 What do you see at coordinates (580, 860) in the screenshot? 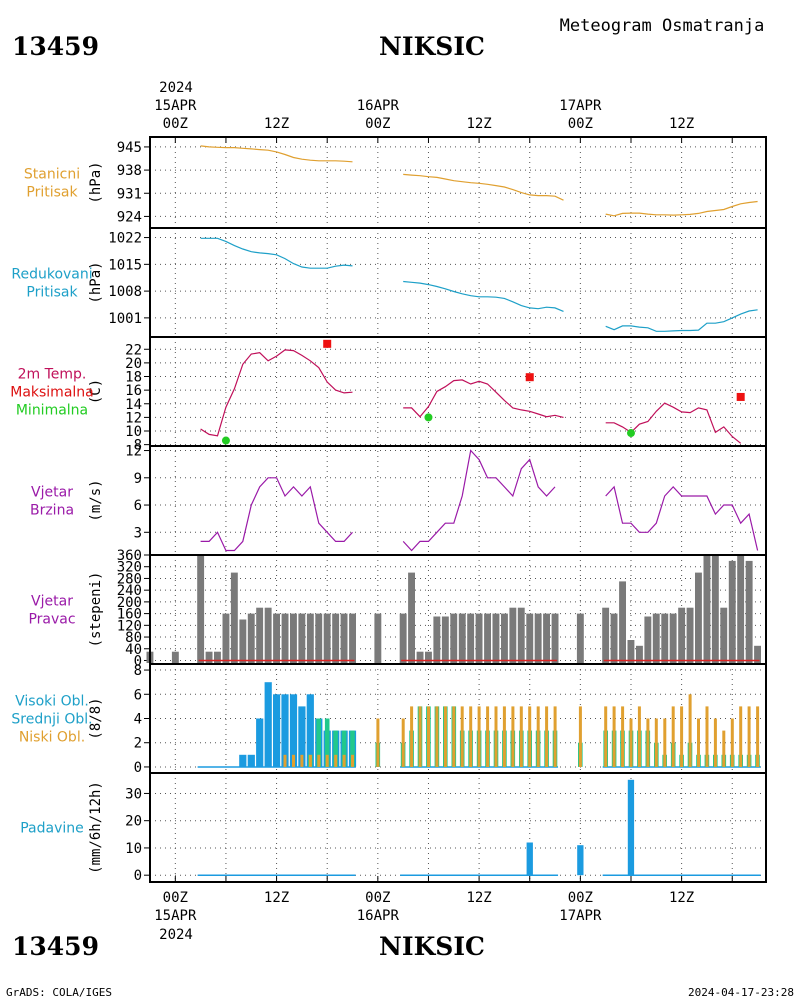
I see `precip-bar` at bounding box center [580, 860].